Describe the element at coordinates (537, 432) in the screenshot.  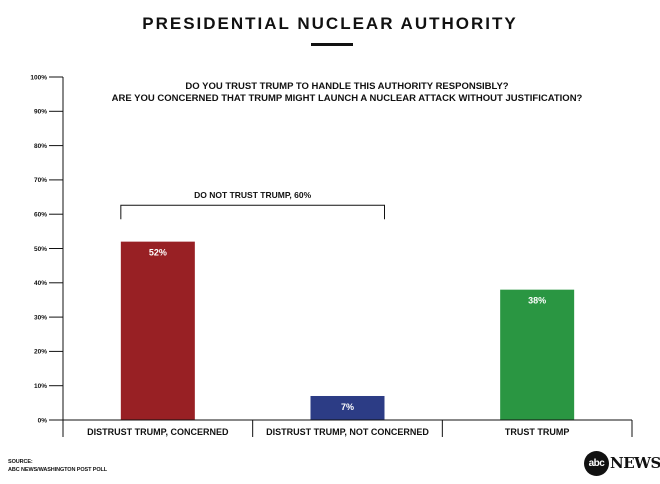
I see `x-category-label: TRUST TRUMP` at that location.